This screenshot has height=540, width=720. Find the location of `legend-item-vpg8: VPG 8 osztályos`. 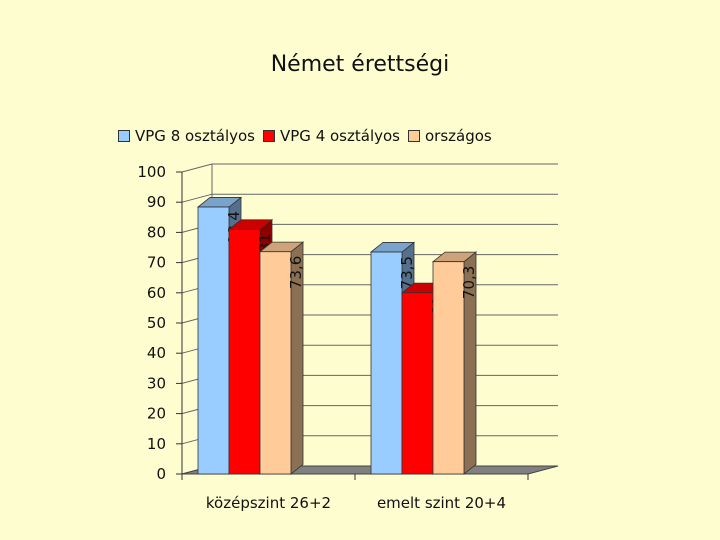

legend-item-vpg8: VPG 8 osztályos is located at coordinates (186, 136).